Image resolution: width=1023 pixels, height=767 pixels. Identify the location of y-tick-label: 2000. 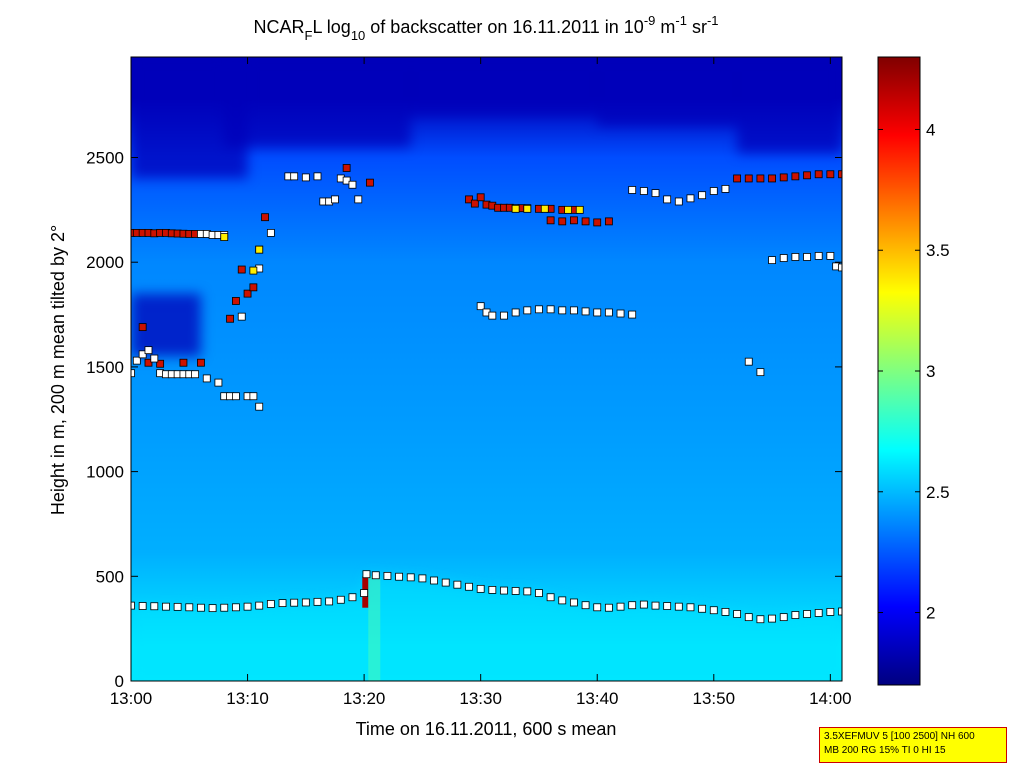
(105, 262).